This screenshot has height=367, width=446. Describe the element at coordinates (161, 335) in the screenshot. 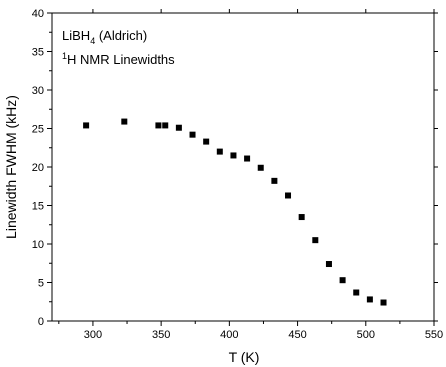

I see `x-tick-label: 350` at that location.